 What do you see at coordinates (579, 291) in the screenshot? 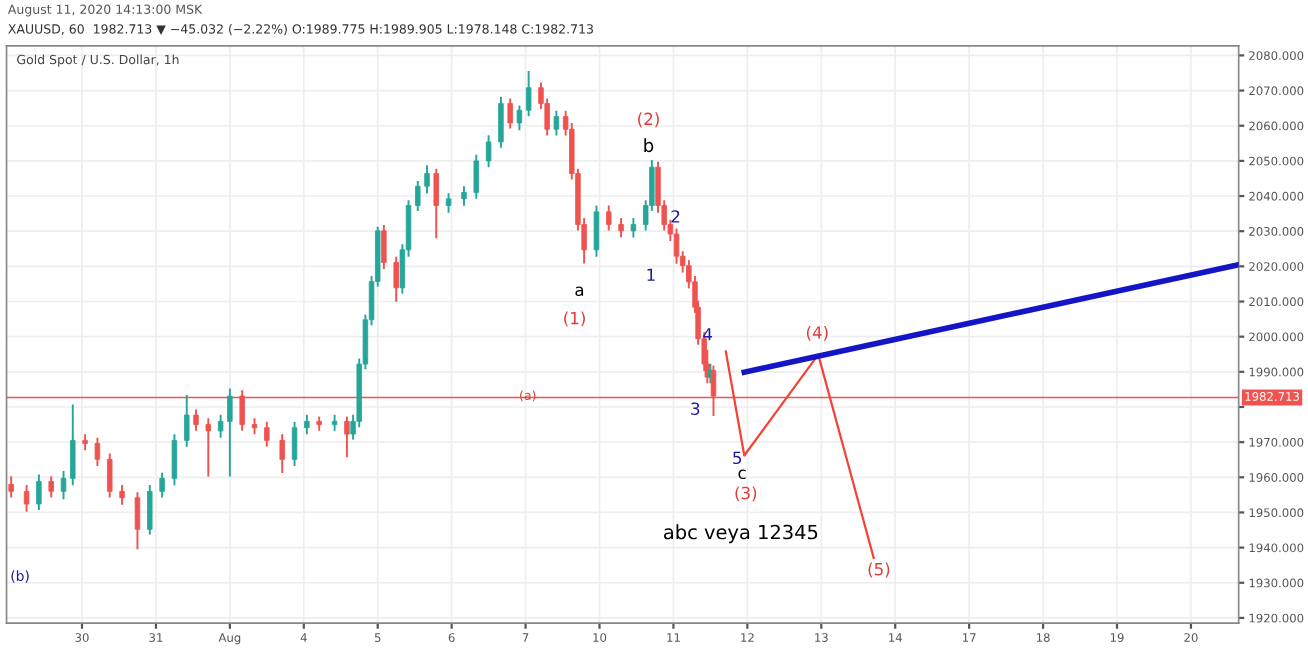
I see `annotation: a` at bounding box center [579, 291].